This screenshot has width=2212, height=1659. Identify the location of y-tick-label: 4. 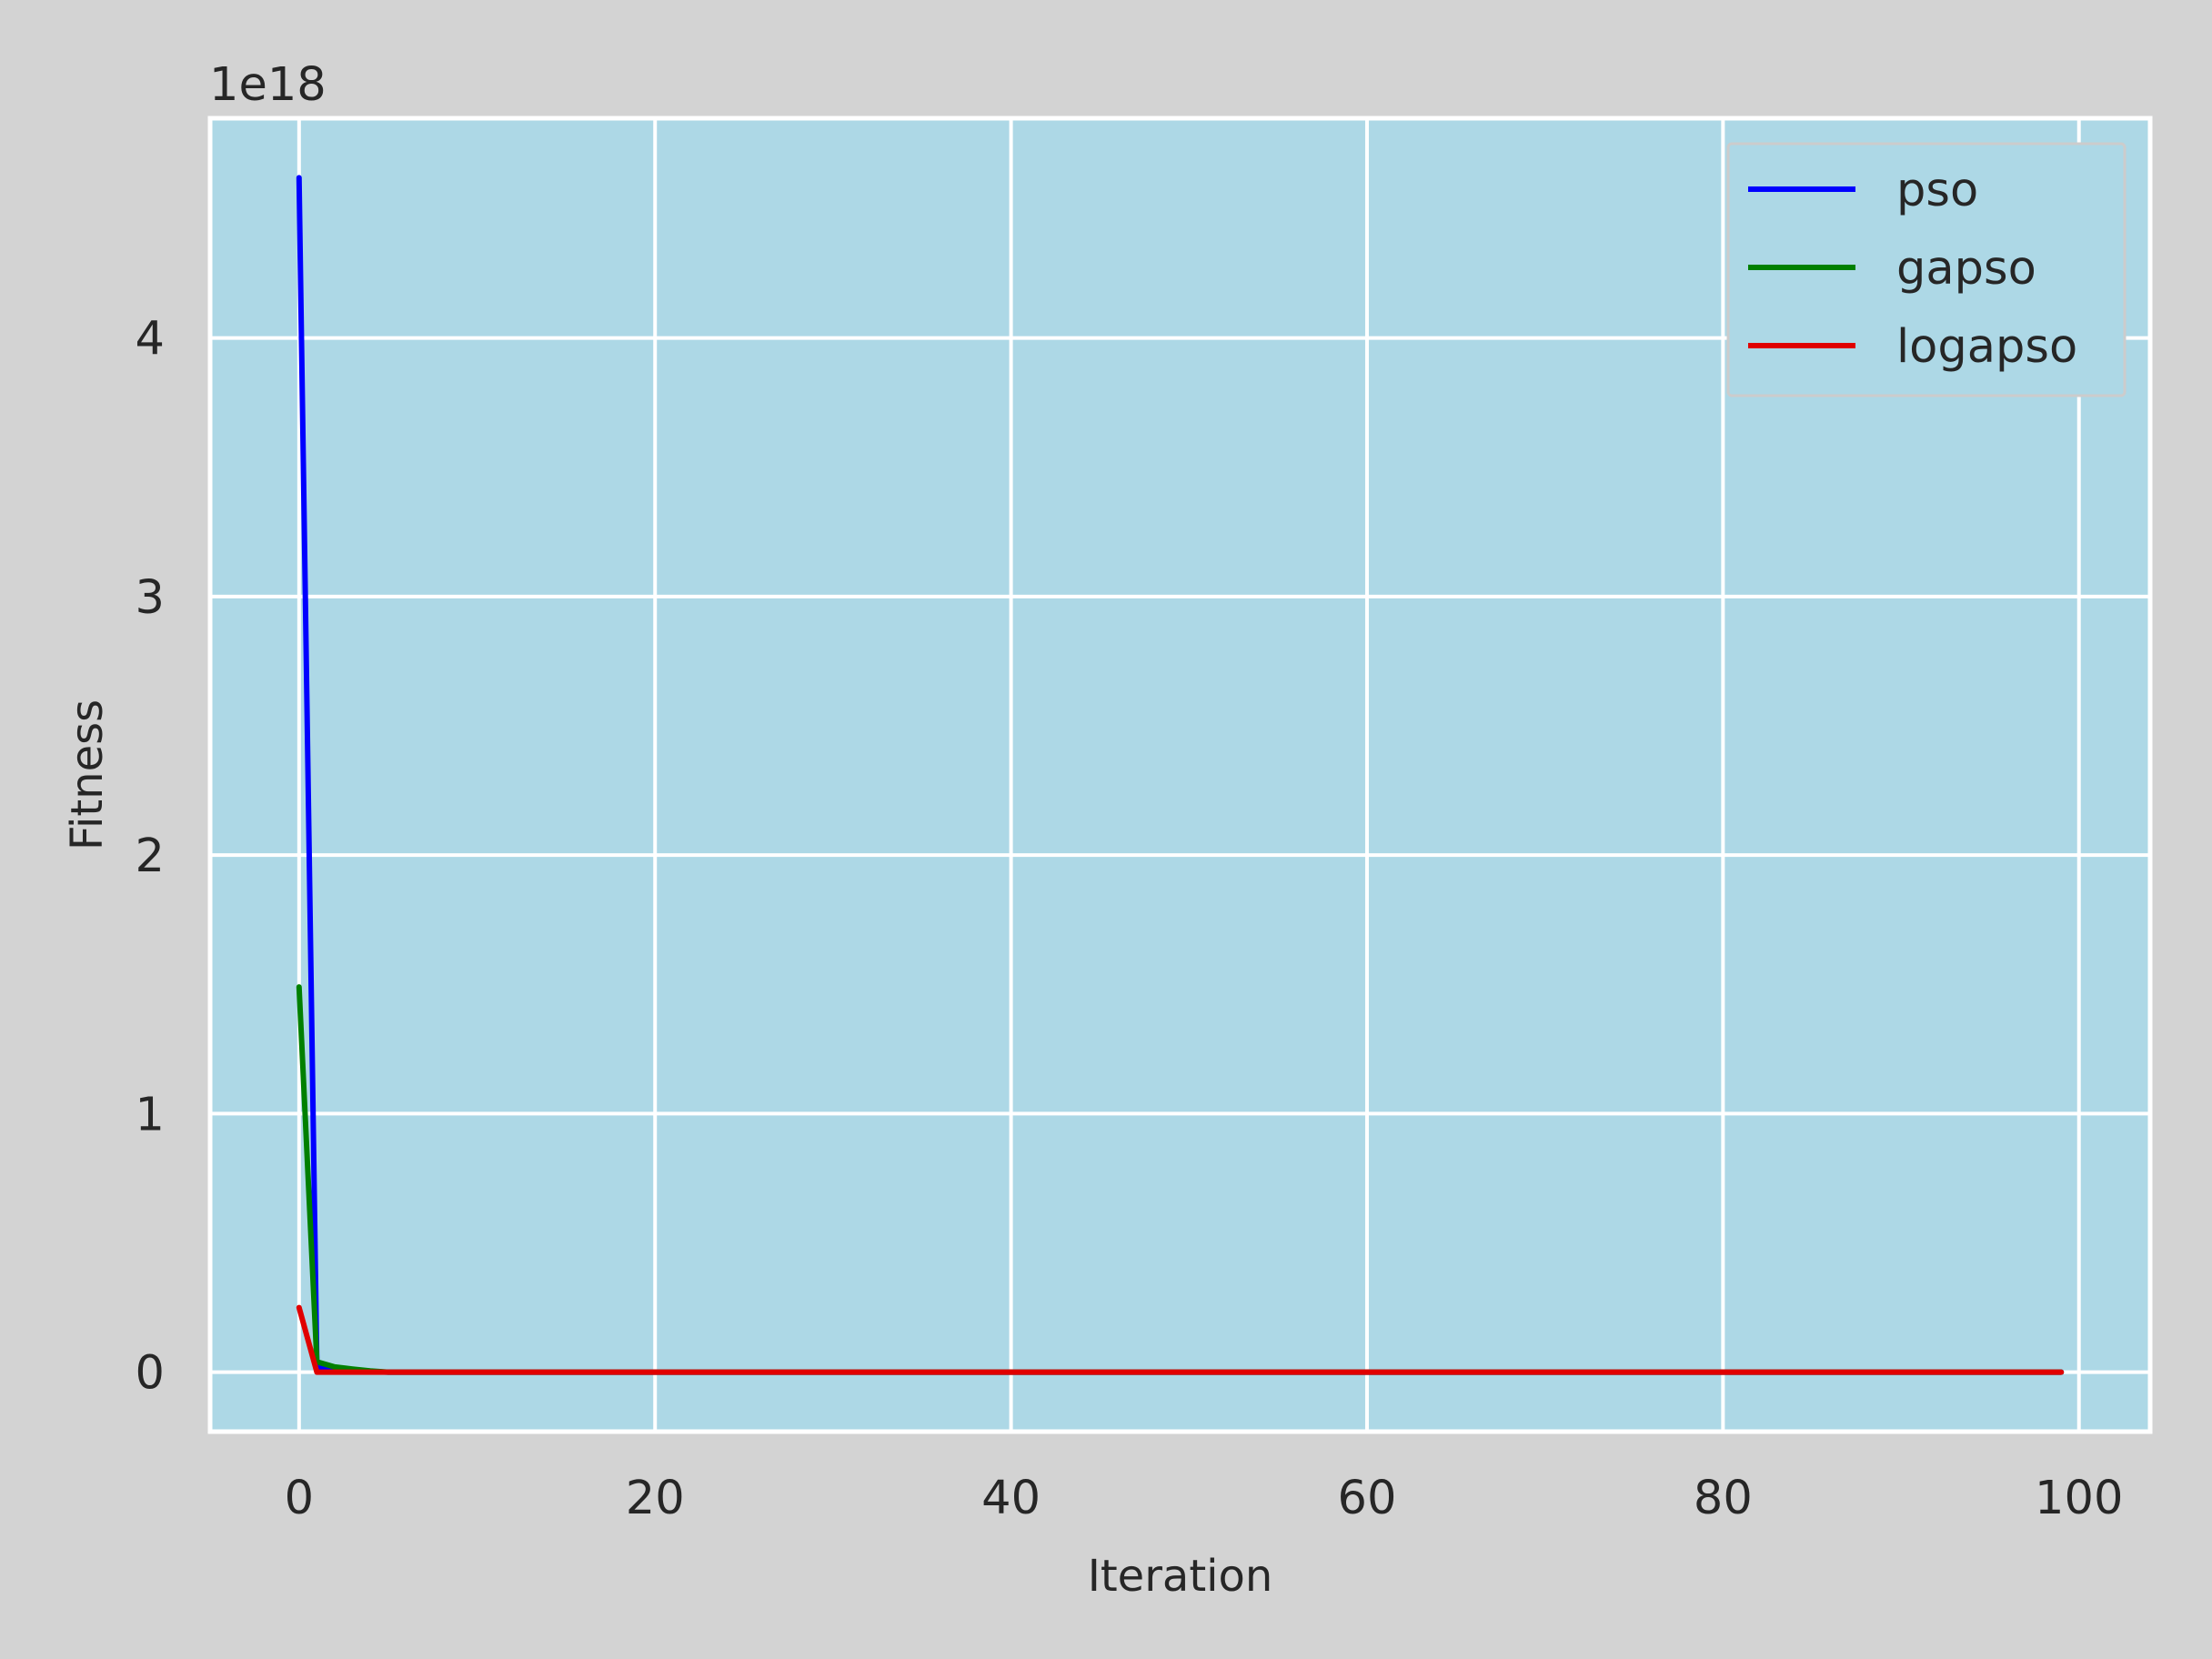
(150, 340).